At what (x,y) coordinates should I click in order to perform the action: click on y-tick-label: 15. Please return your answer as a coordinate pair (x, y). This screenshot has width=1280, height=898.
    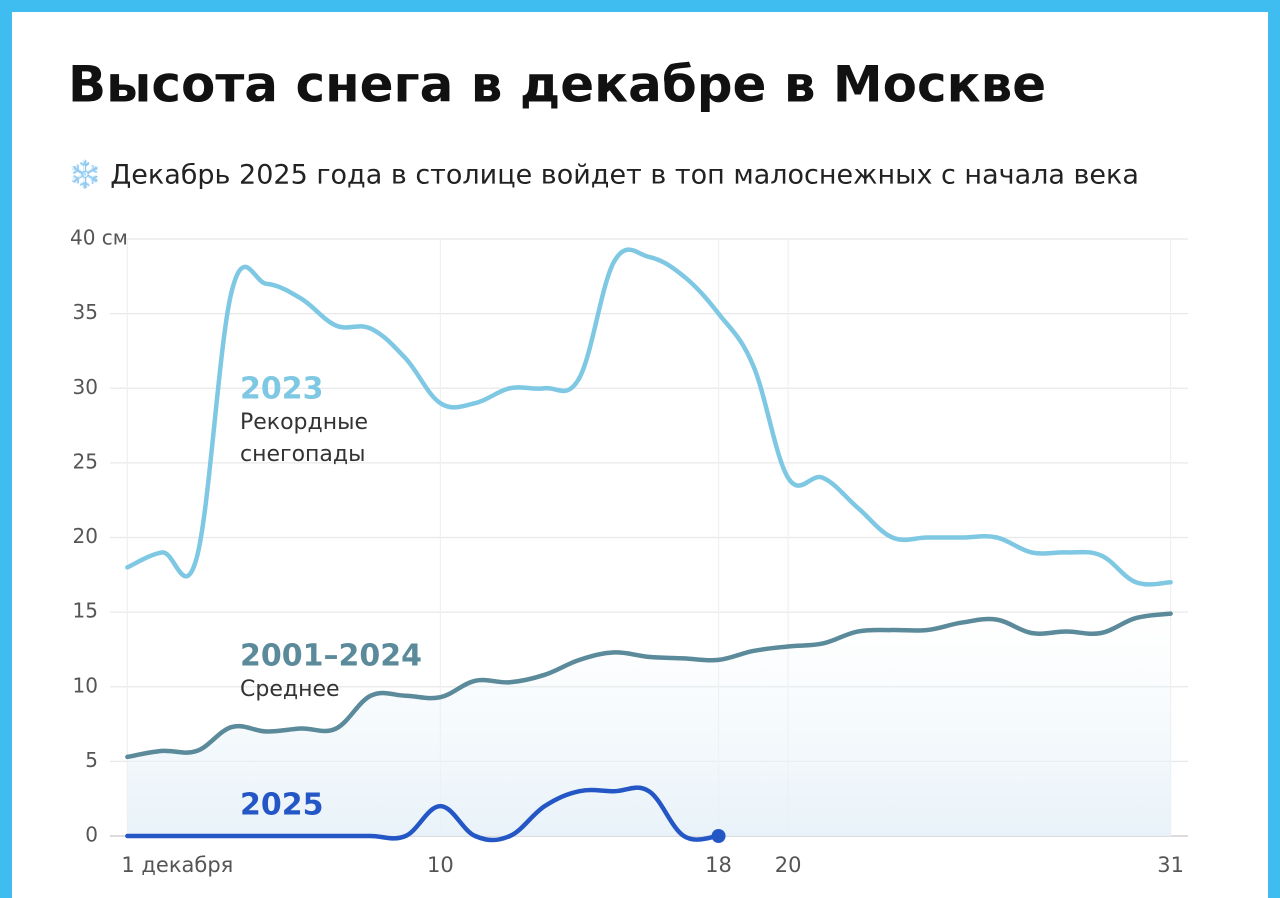
    Looking at the image, I should click on (85, 611).